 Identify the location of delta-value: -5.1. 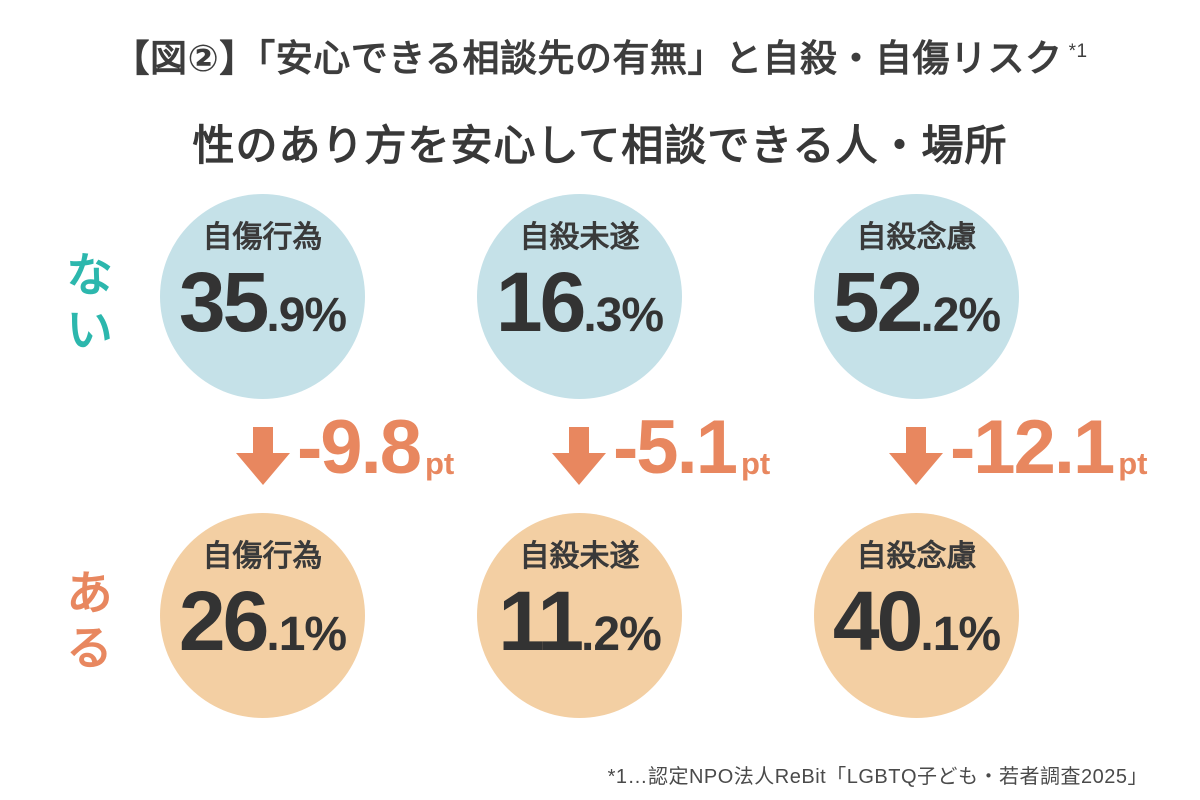
(675, 447).